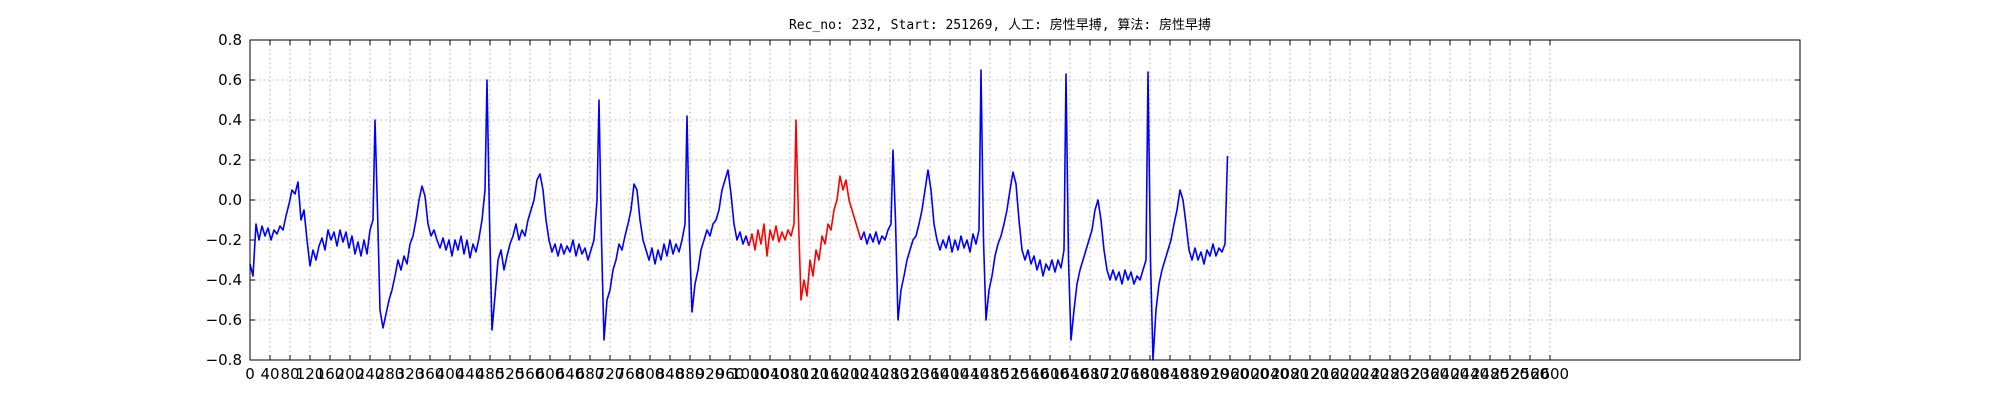  Describe the element at coordinates (1530, 374) in the screenshot. I see `x-tick-label: 2560` at that location.